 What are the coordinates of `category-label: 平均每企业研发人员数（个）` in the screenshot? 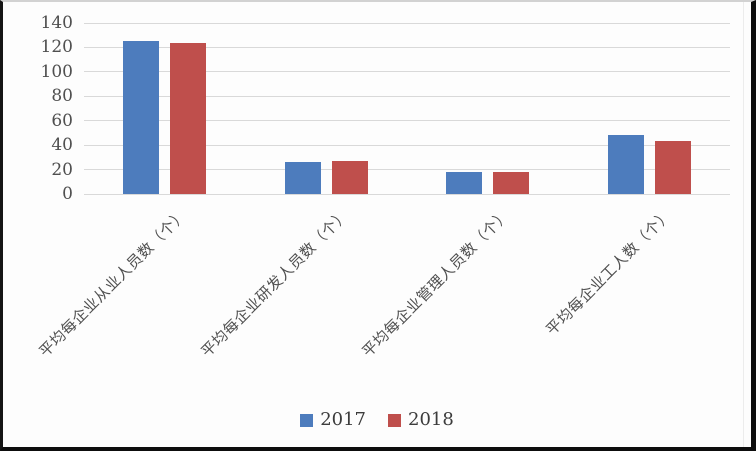 It's located at (275, 283).